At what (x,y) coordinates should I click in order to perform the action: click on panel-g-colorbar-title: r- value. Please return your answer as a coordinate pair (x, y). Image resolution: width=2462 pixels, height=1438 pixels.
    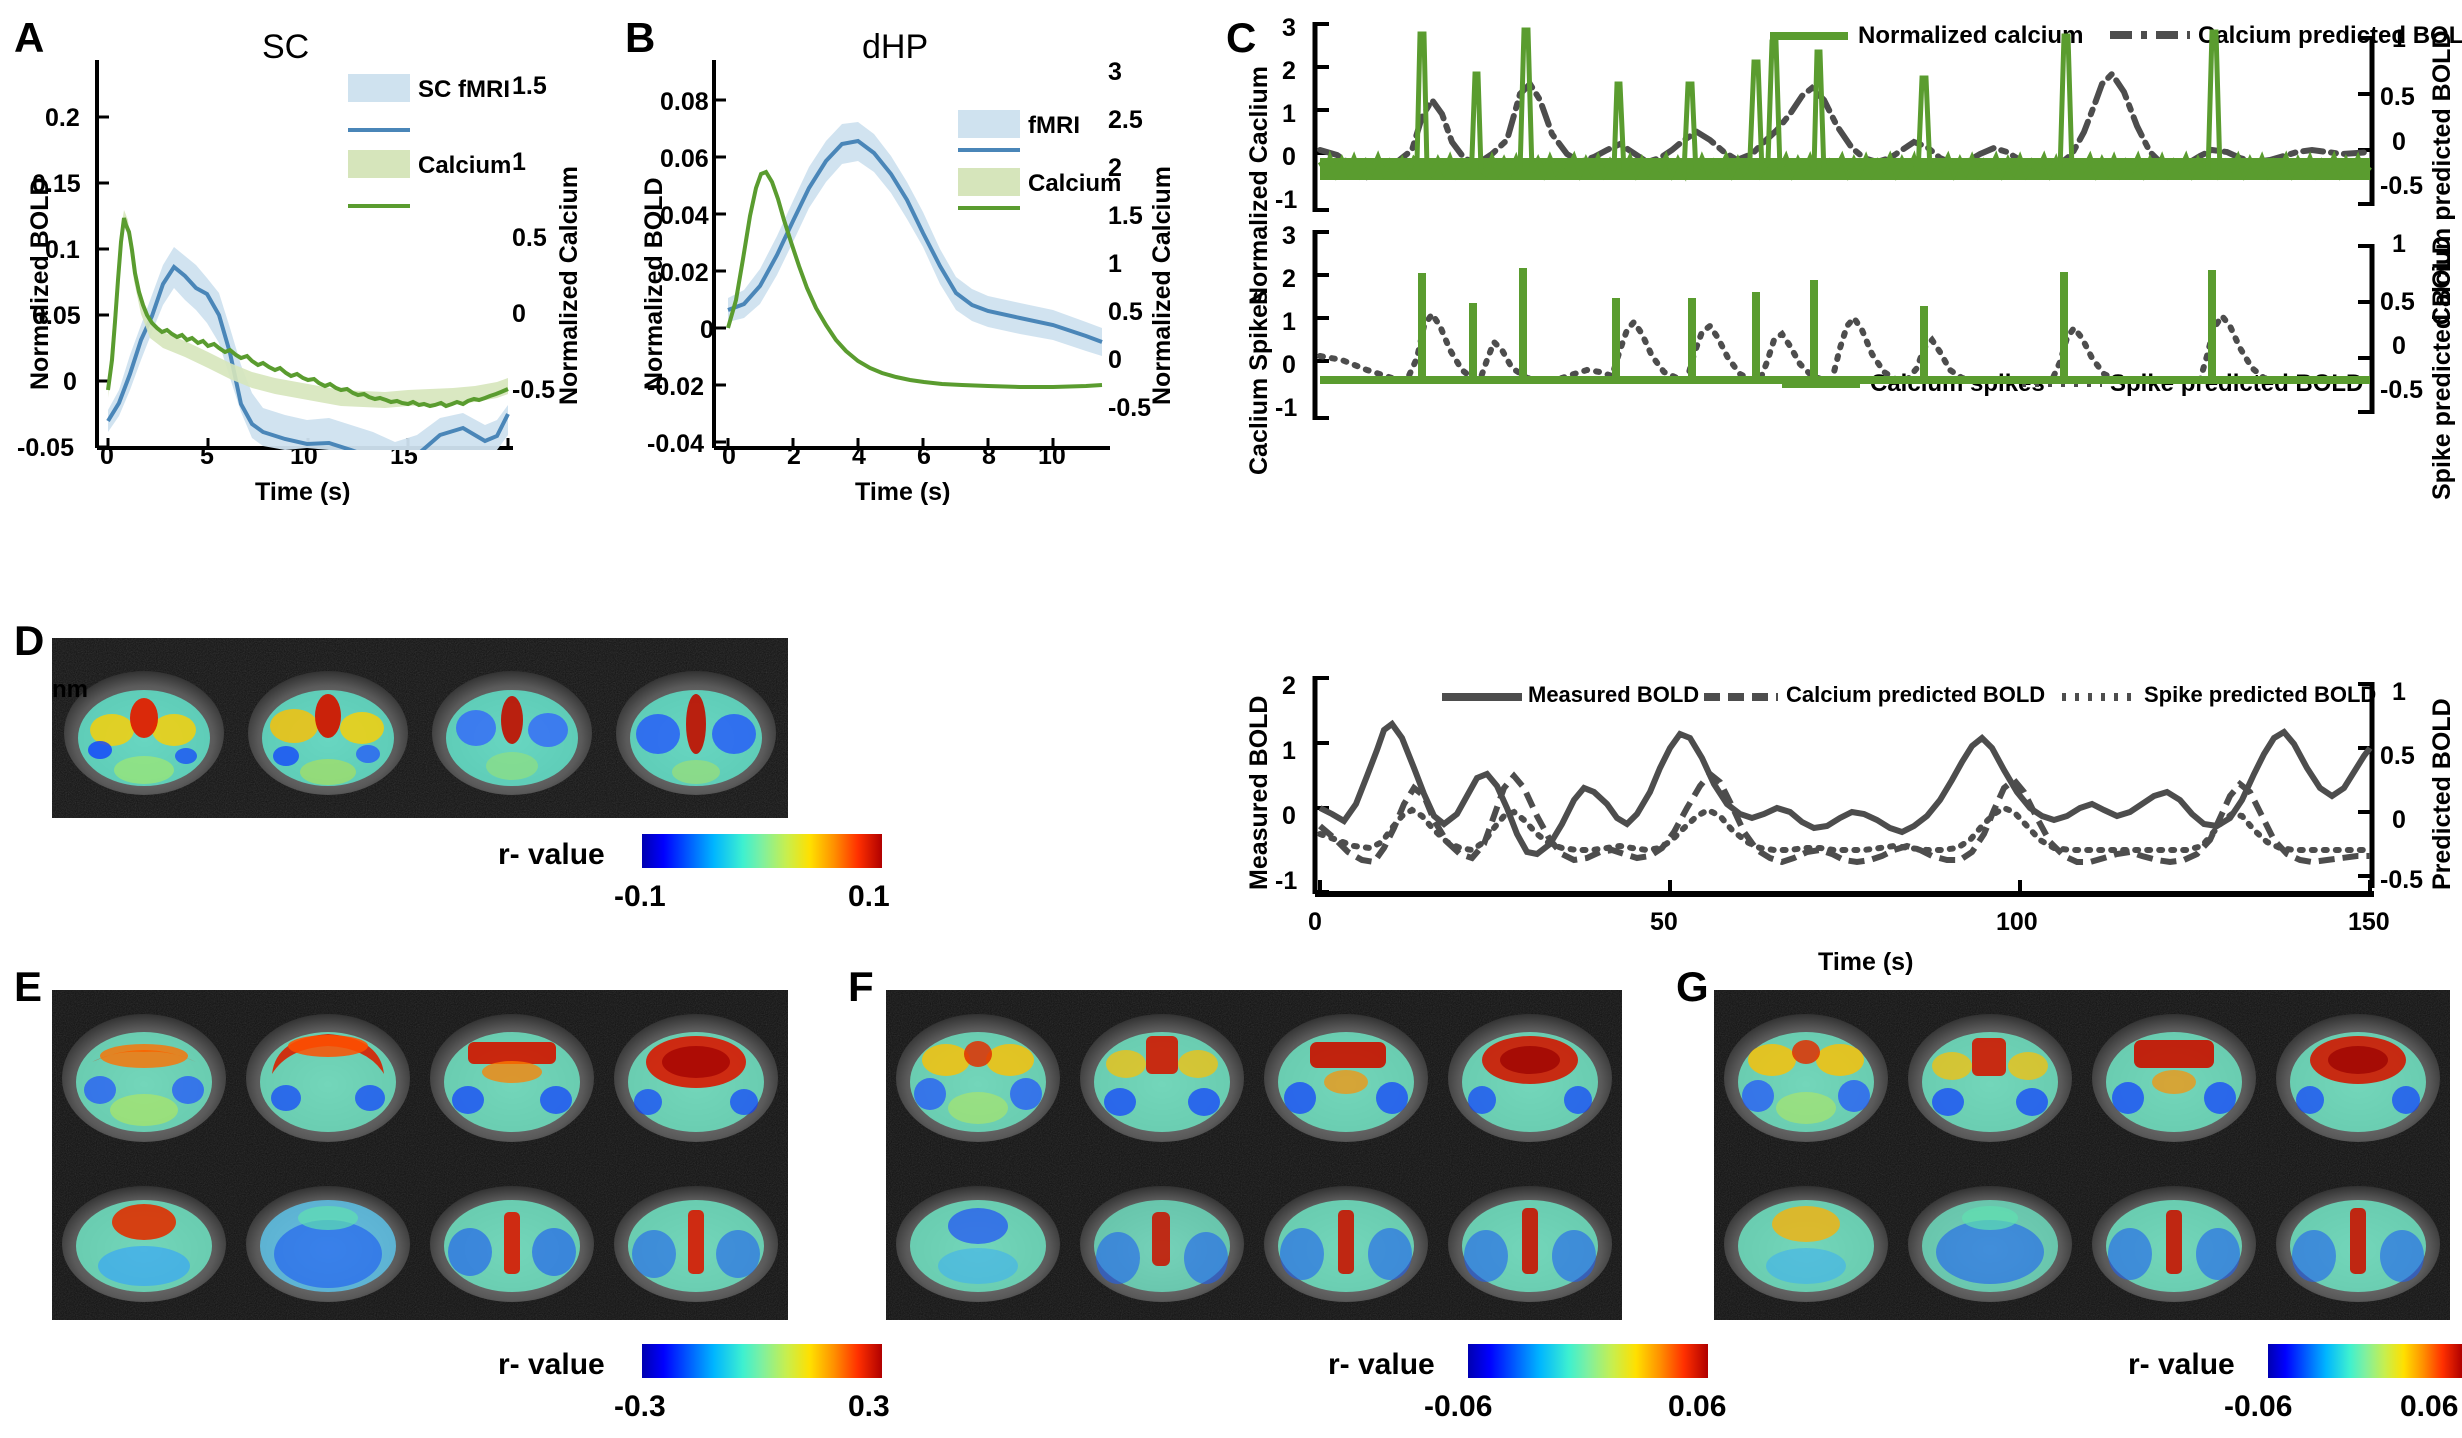
    Looking at the image, I should click on (2181, 1364).